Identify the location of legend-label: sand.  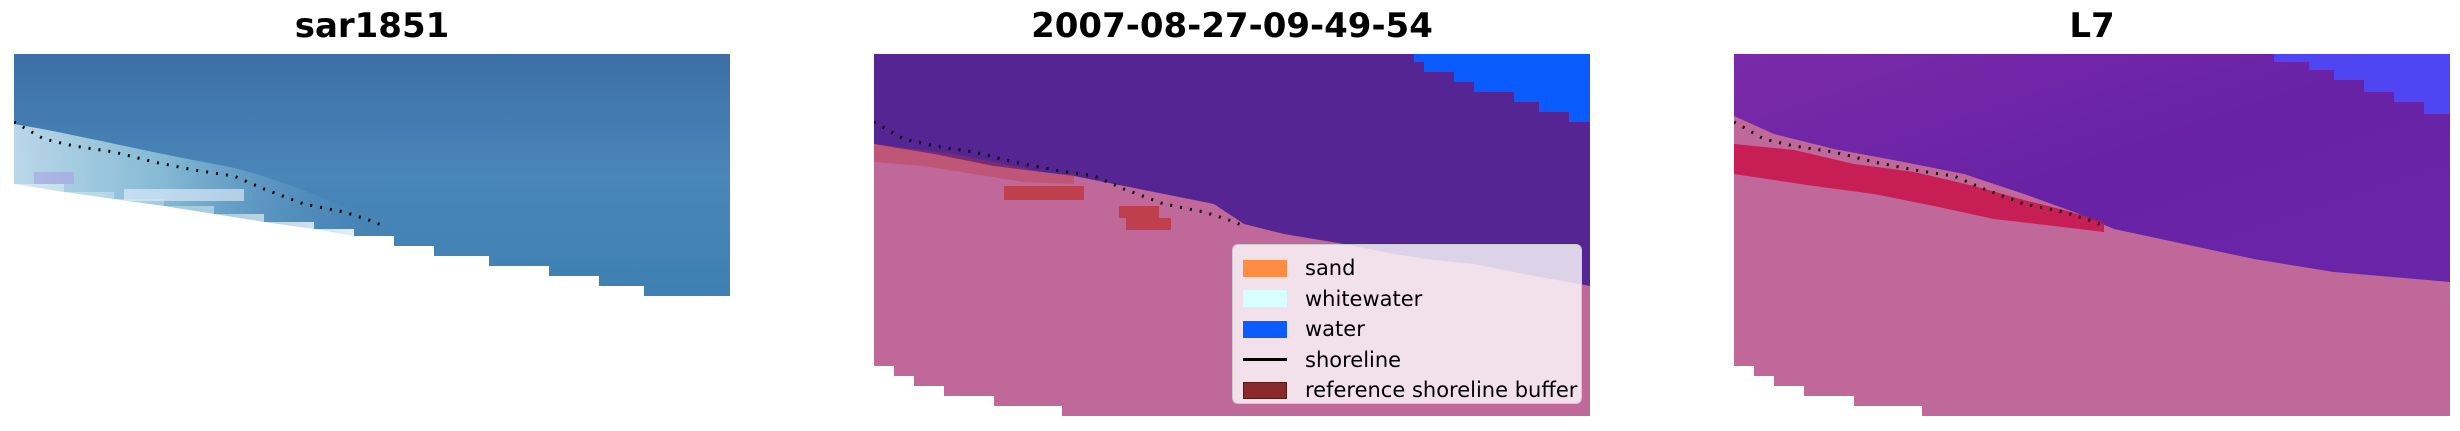
(1330, 268).